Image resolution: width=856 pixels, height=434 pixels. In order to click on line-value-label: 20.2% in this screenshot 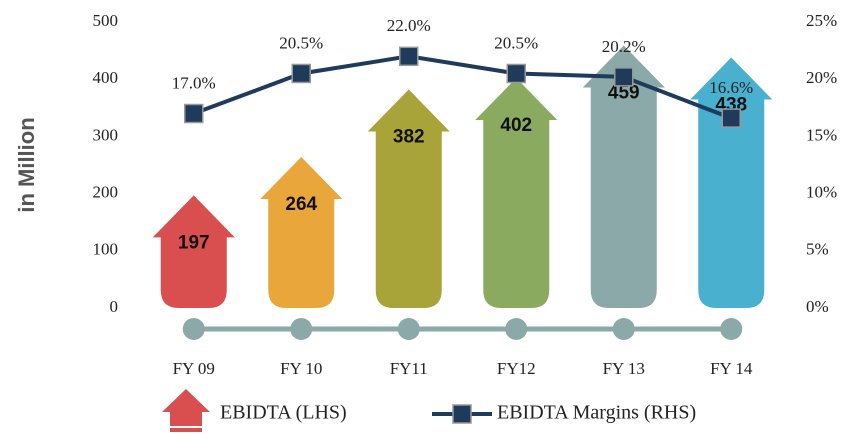, I will do `click(624, 46)`.